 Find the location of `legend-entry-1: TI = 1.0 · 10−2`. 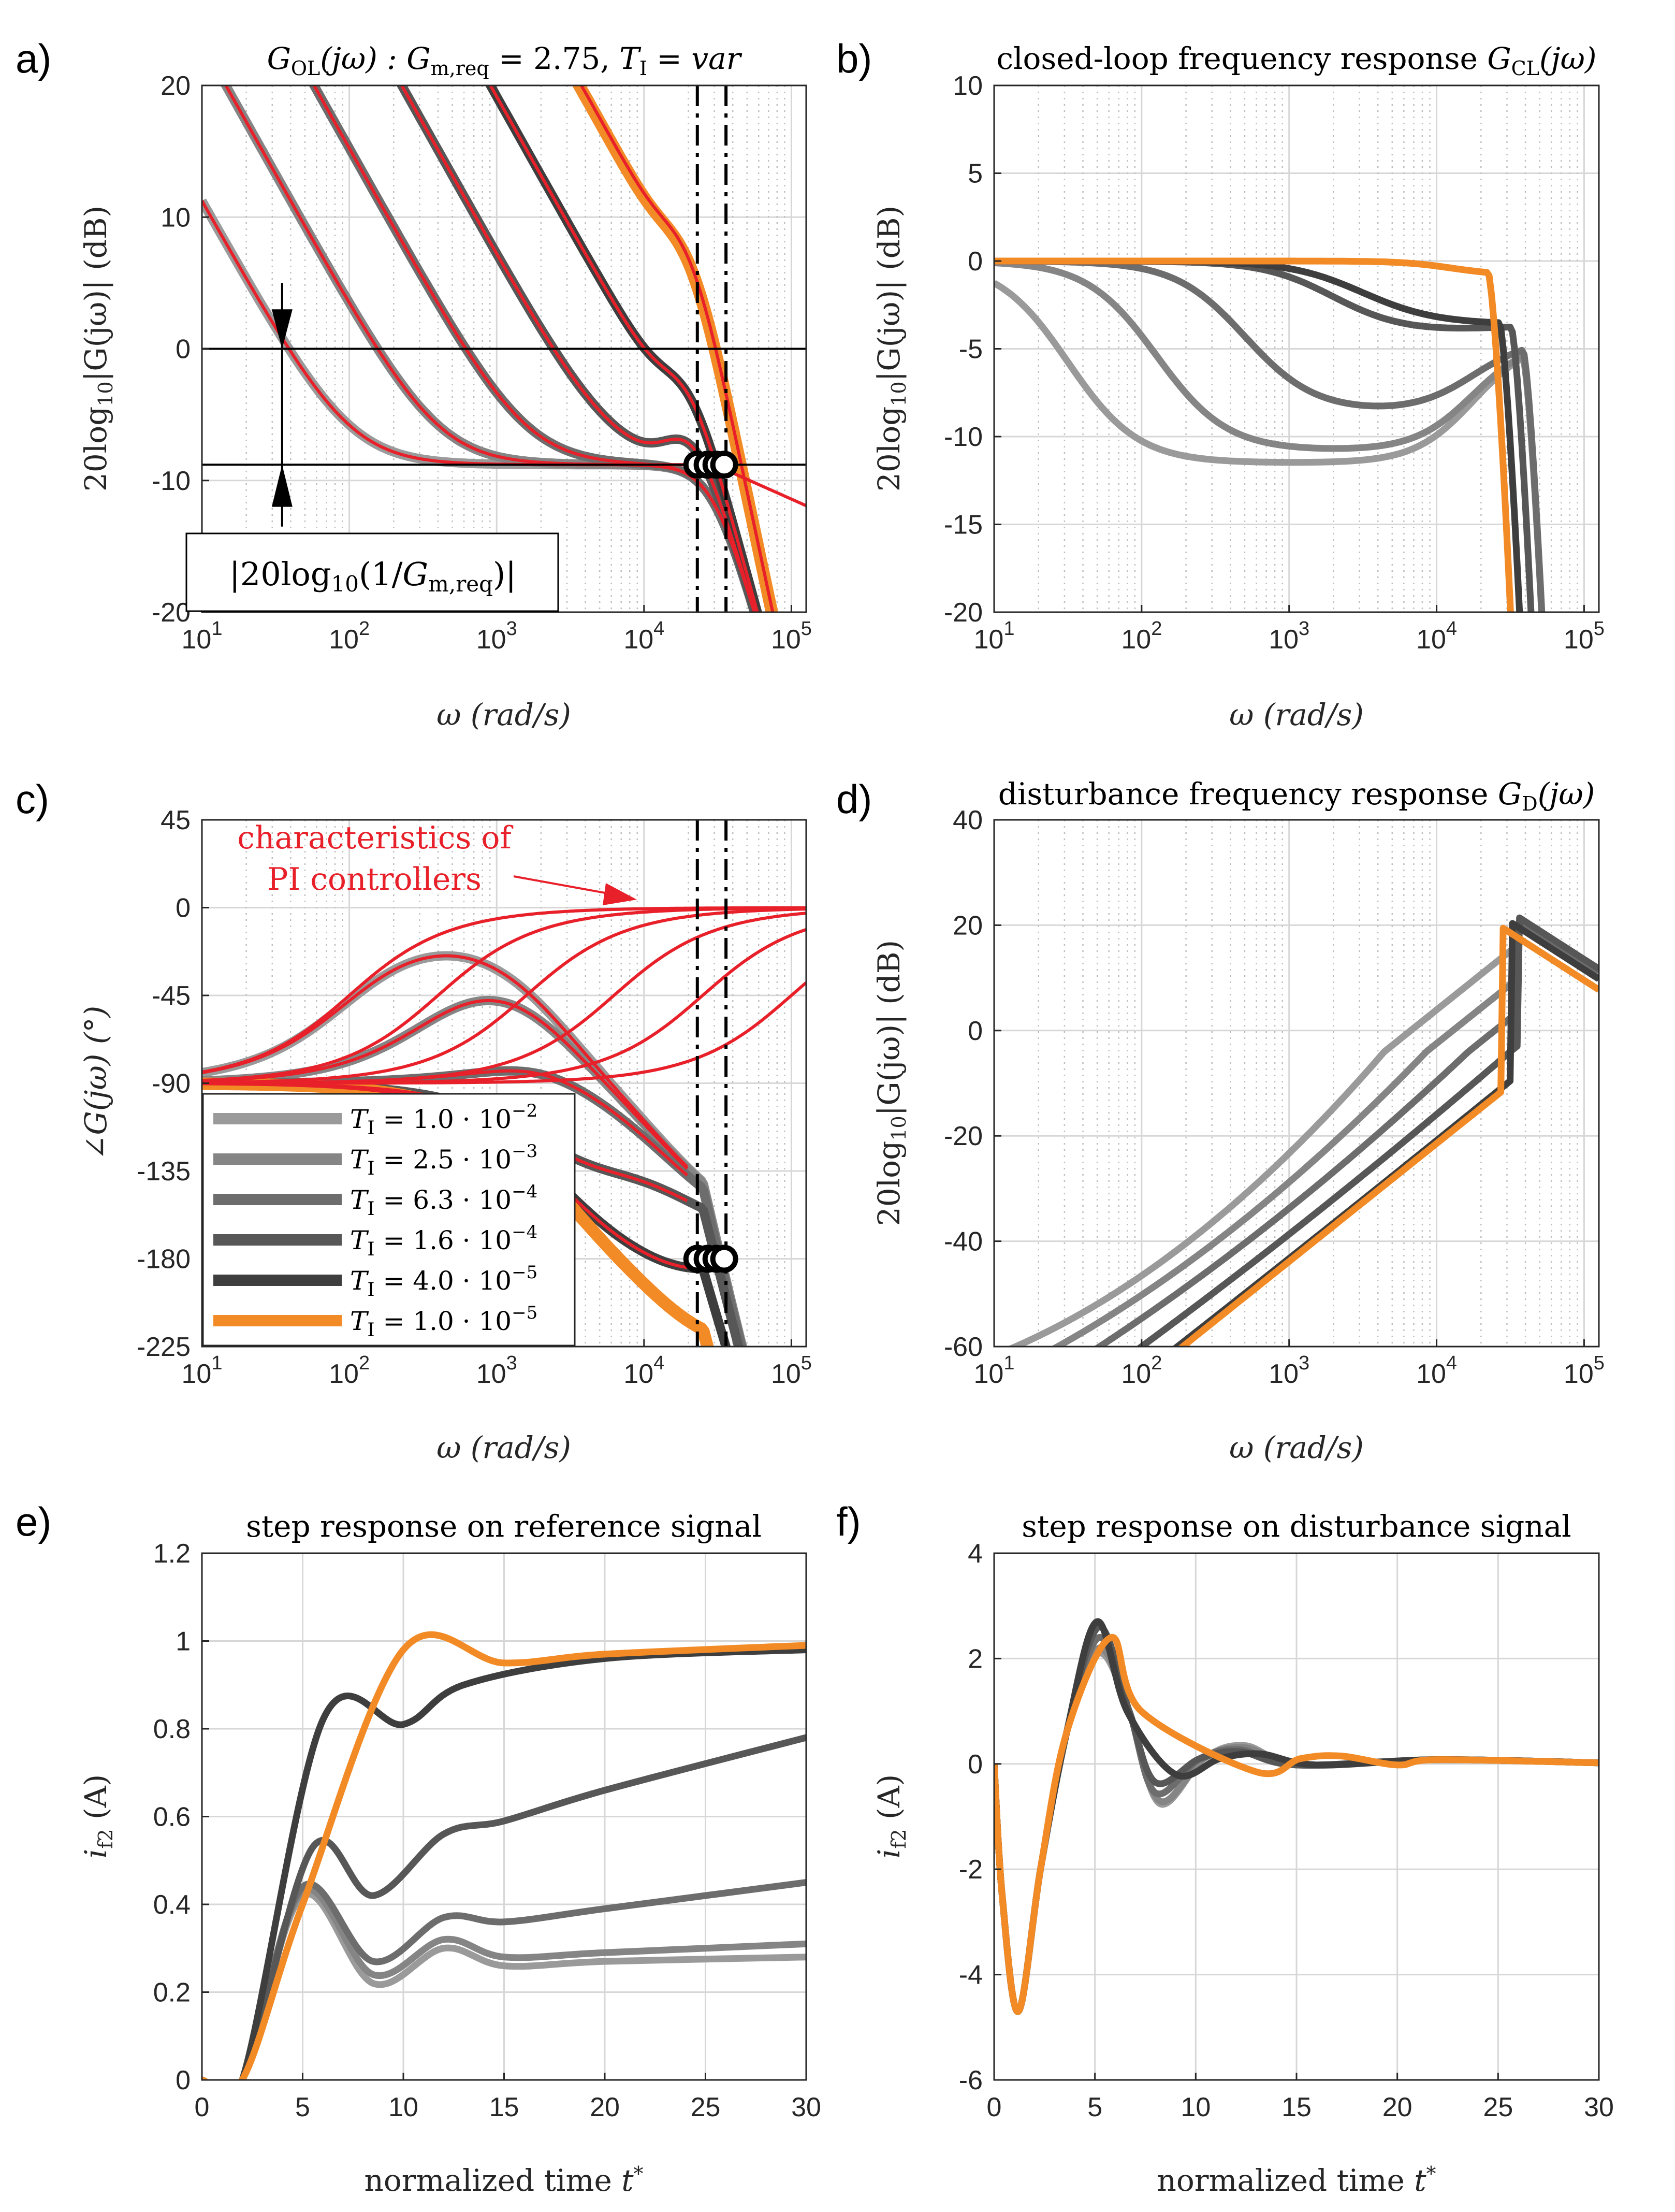

legend-entry-1: TI = 1.0 · 10−2 is located at coordinates (375, 1120).